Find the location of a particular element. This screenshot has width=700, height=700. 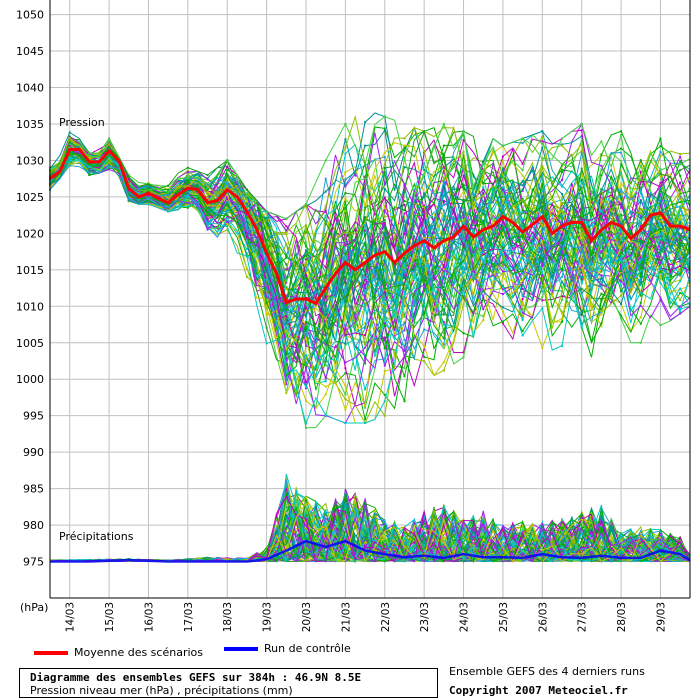

x-tick-label: 21/03 is located at coordinates (346, 617).